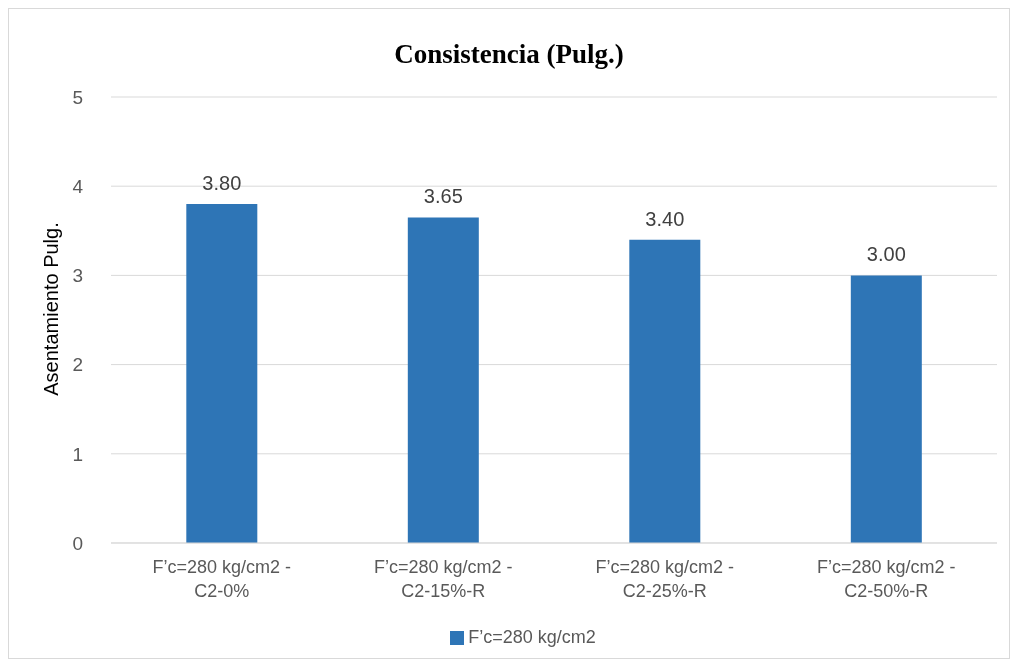 This screenshot has height=667, width=1018. Describe the element at coordinates (77, 97) in the screenshot. I see `y-tick-label: 5` at that location.